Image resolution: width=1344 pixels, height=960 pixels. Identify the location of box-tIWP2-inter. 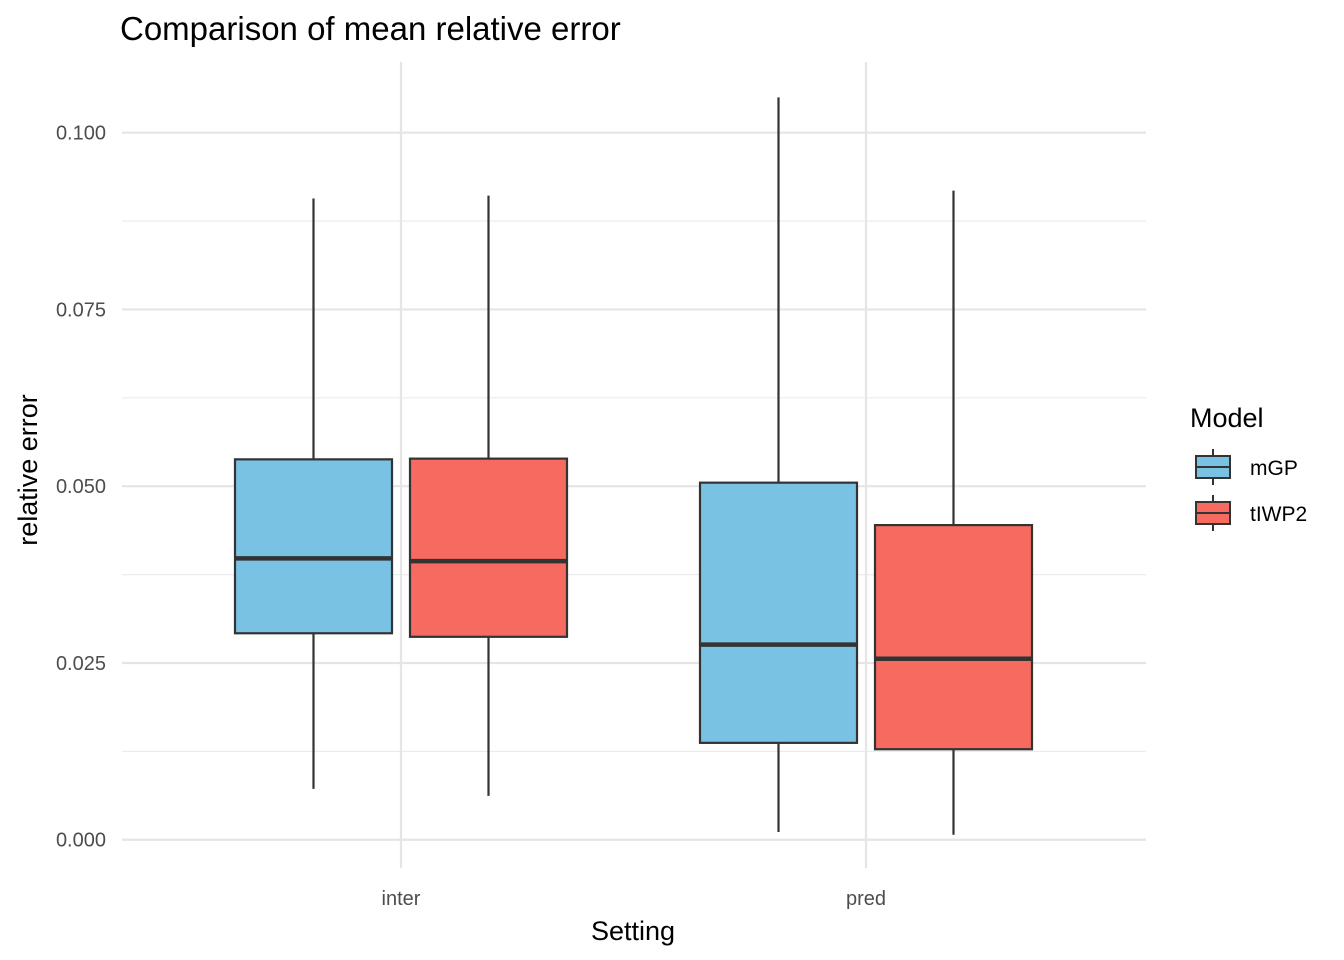
(488, 495).